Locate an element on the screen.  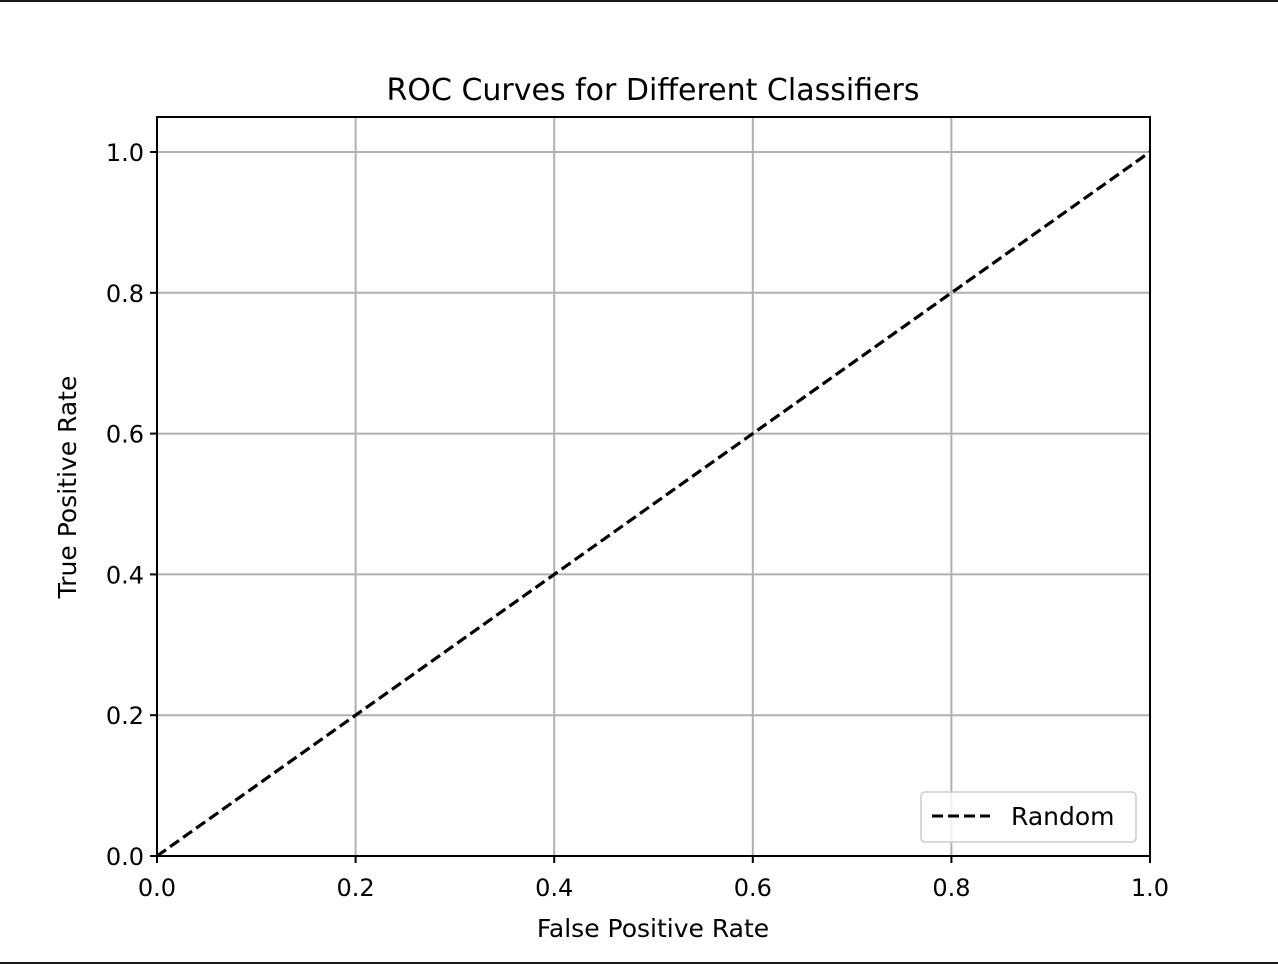
chart-title: ROC Curves for Different Classifiers is located at coordinates (653, 90).